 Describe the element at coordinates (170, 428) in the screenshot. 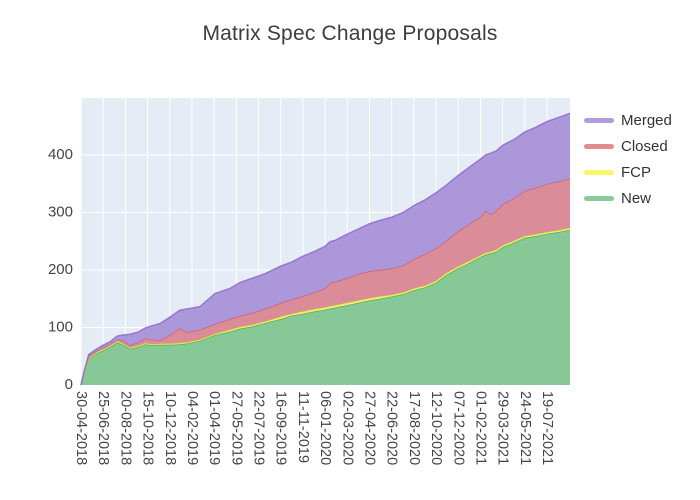

I see `x-tick-label: 10-12-2018` at that location.